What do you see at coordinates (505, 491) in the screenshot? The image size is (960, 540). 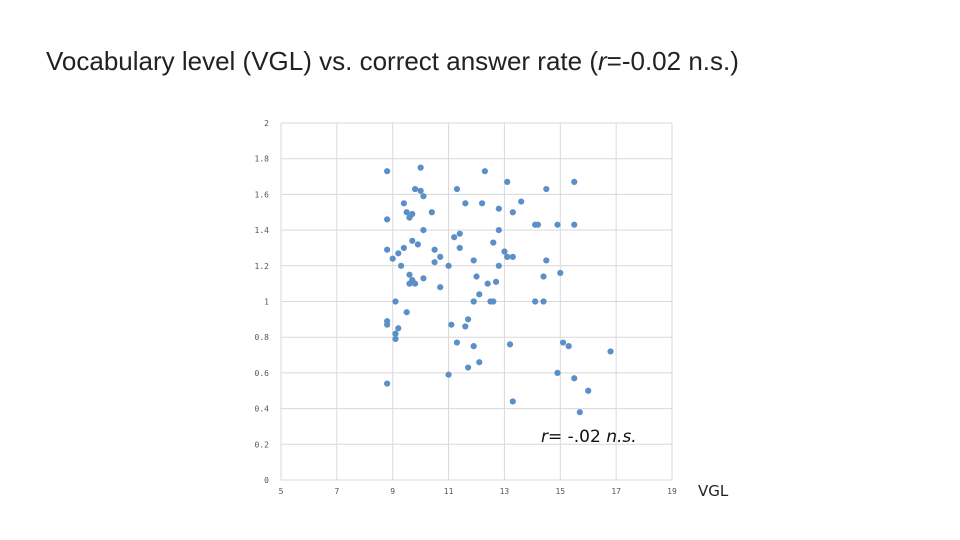 I see `x-tick-label: 13` at bounding box center [505, 491].